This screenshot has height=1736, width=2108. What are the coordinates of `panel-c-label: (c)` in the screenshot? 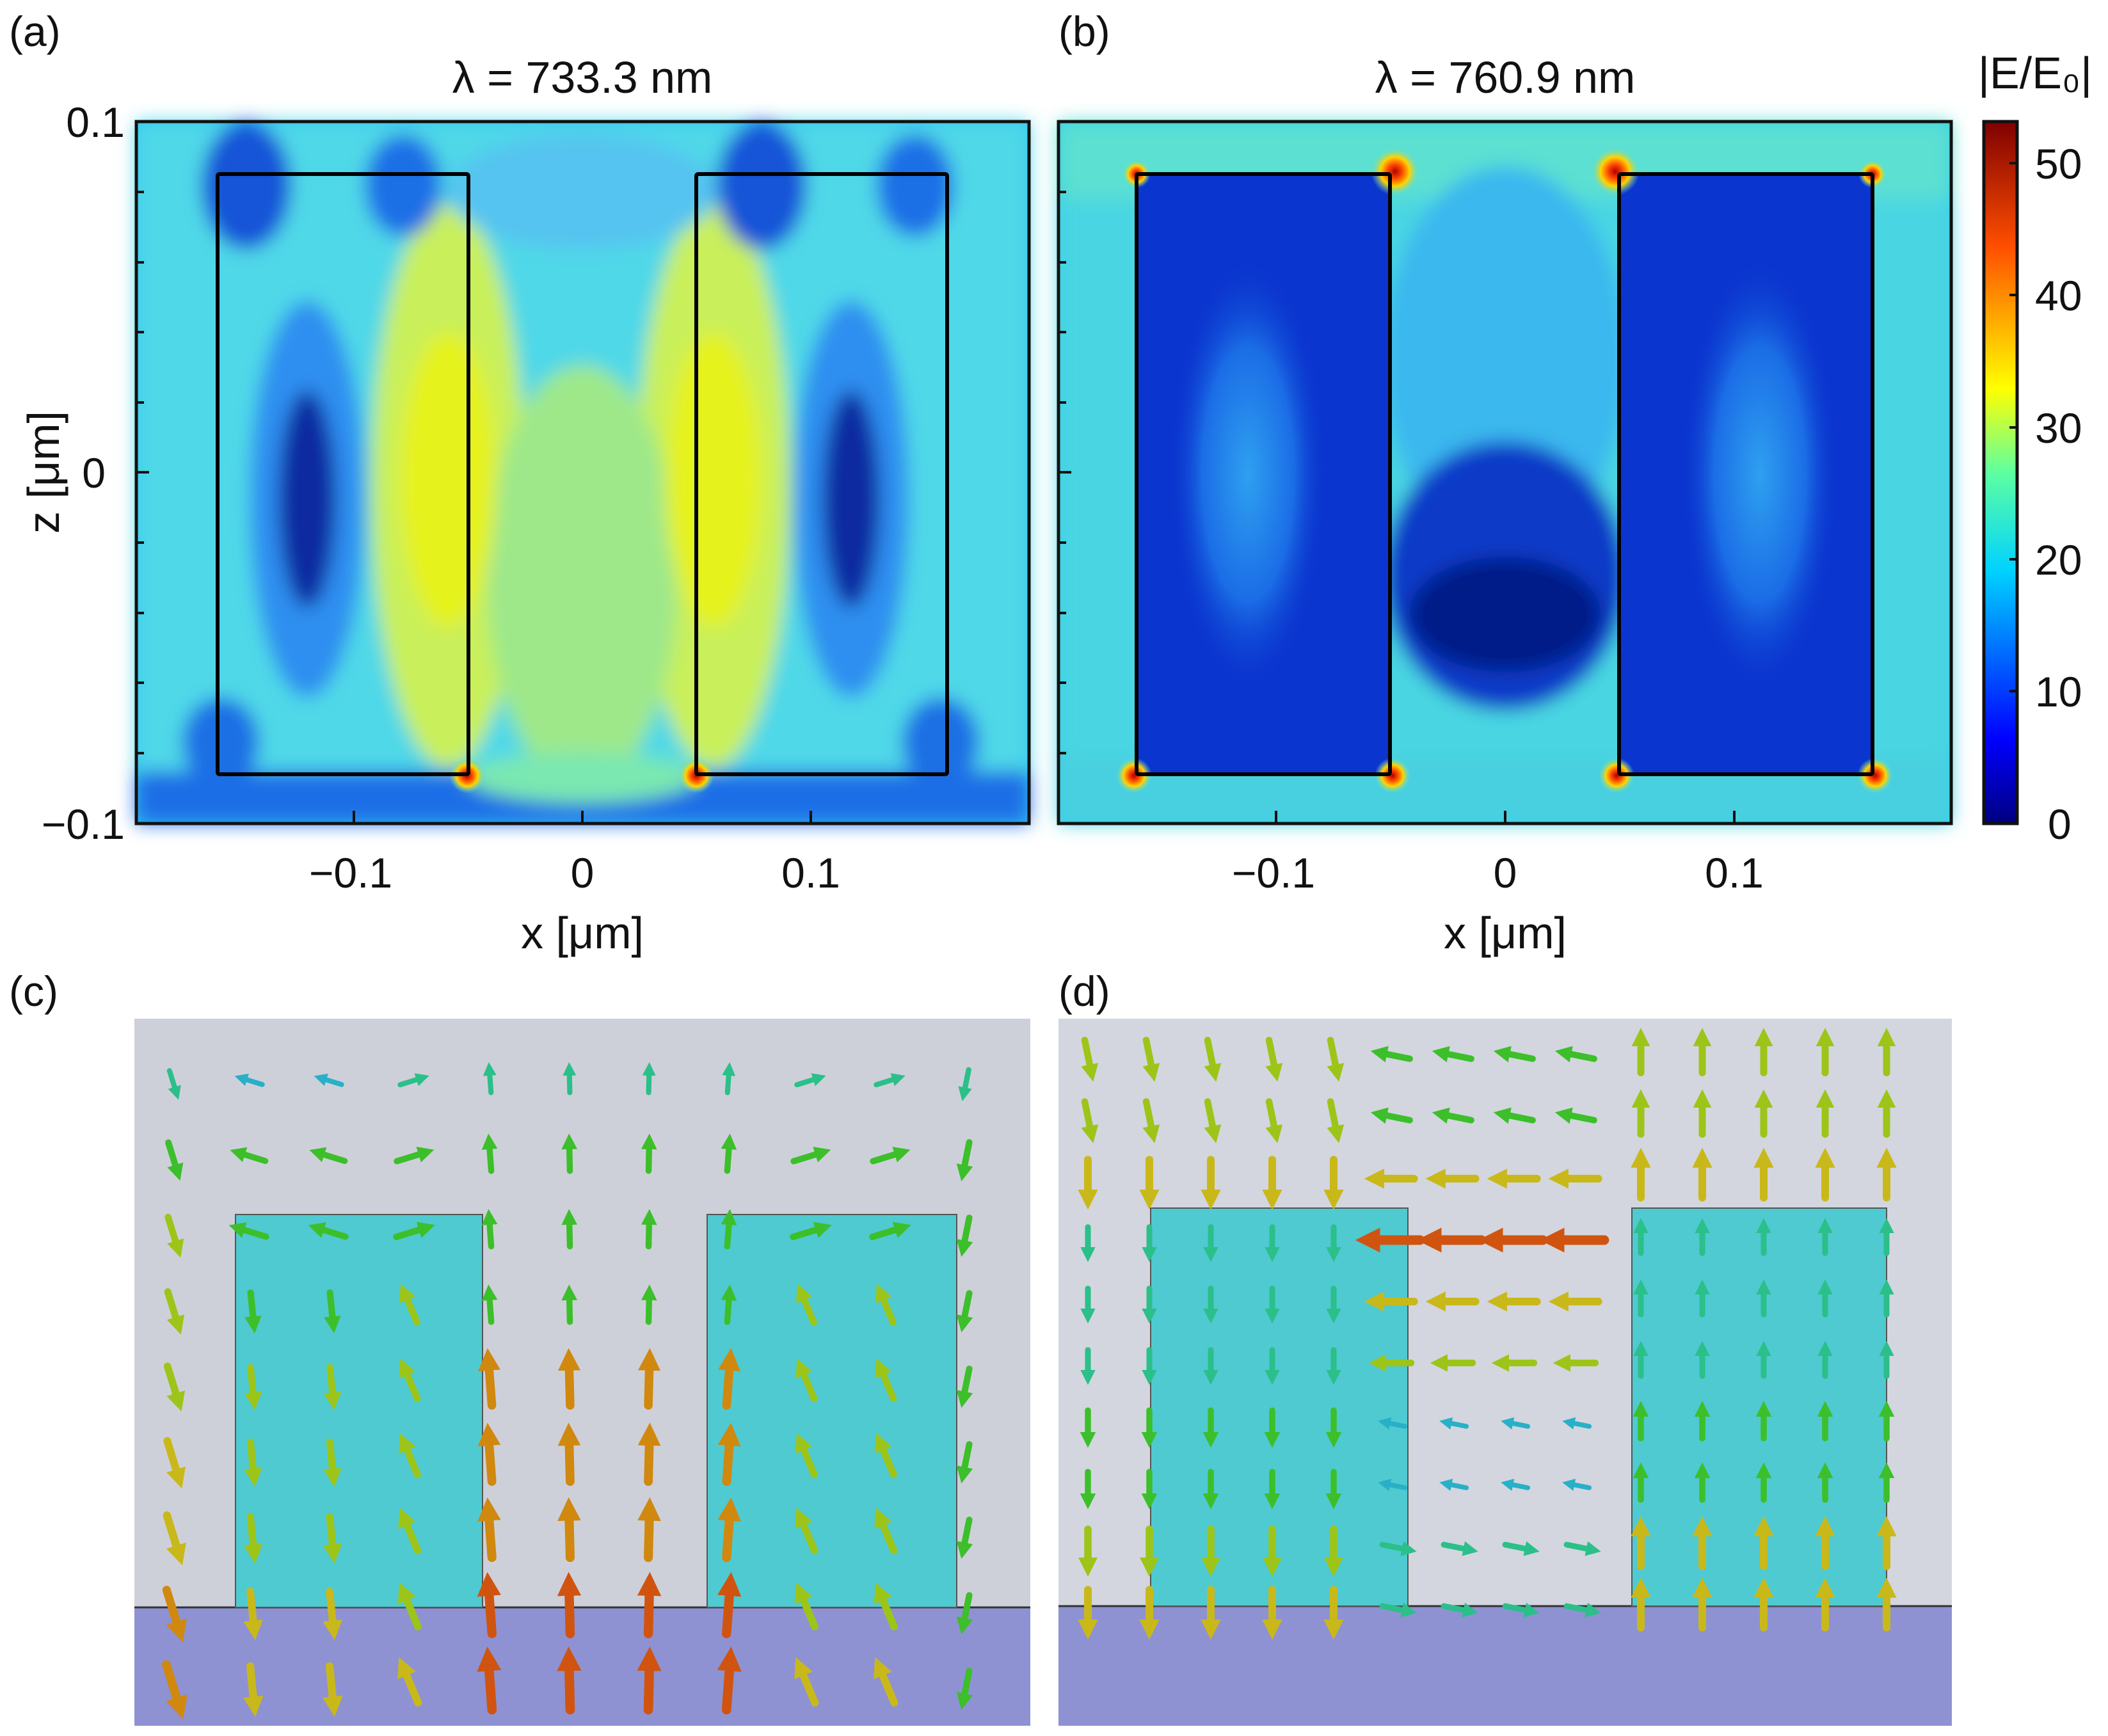 It's located at (33, 991).